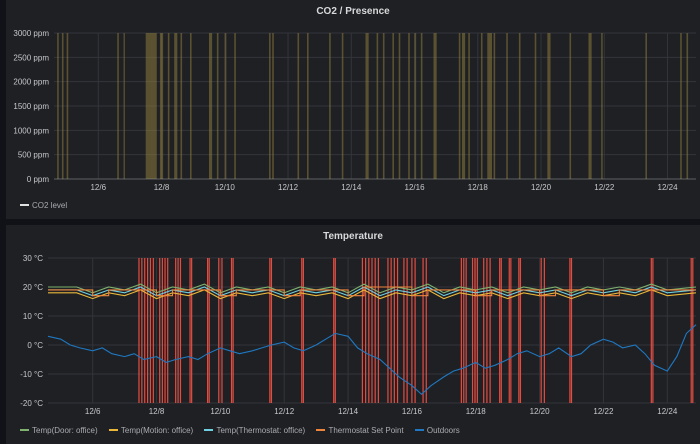 The image size is (700, 444). What do you see at coordinates (65, 430) in the screenshot?
I see `legend-label: Temp(Door: office)` at bounding box center [65, 430].